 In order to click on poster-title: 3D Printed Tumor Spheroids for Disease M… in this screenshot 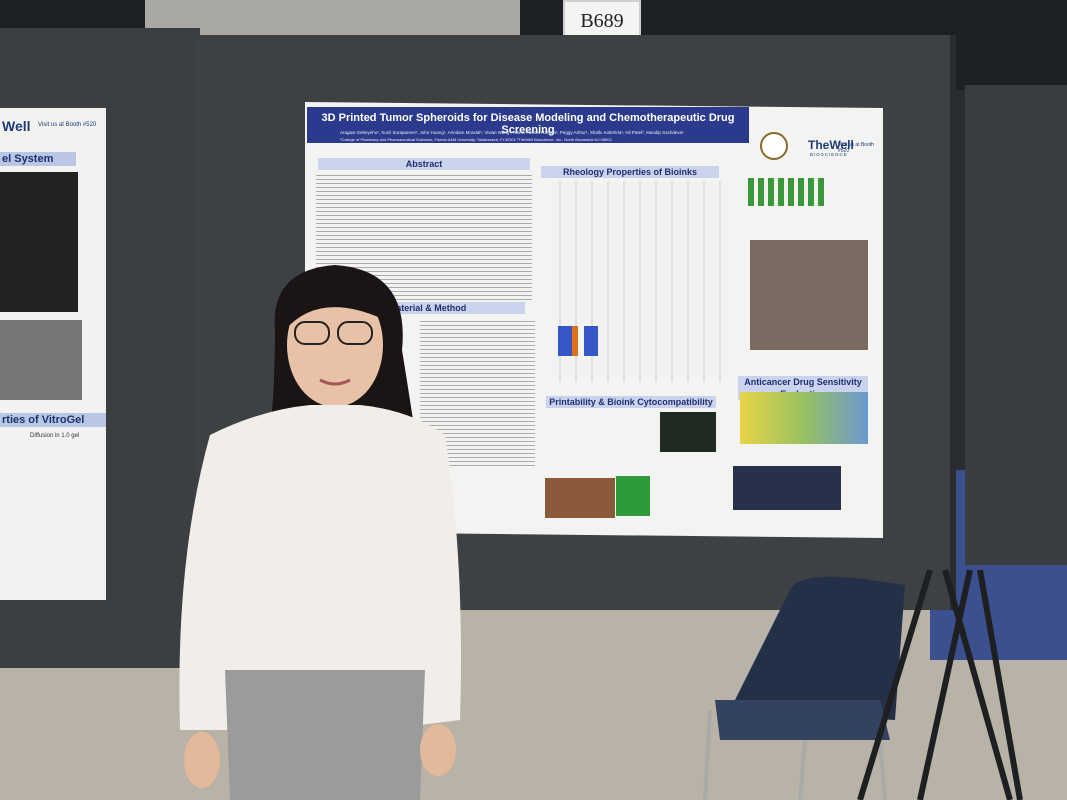, I will do `click(528, 124)`.